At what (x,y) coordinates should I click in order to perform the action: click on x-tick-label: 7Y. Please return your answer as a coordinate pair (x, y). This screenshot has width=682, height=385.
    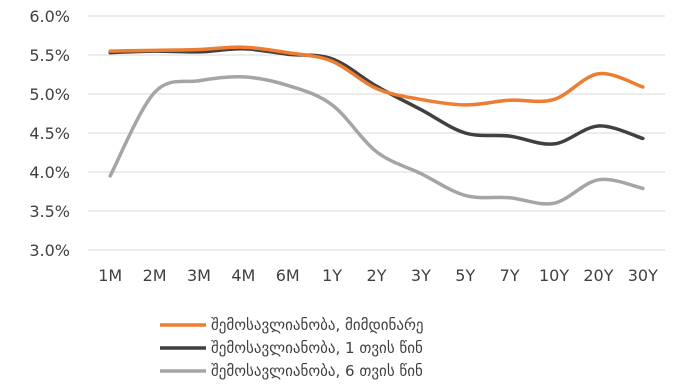
    Looking at the image, I should click on (510, 275).